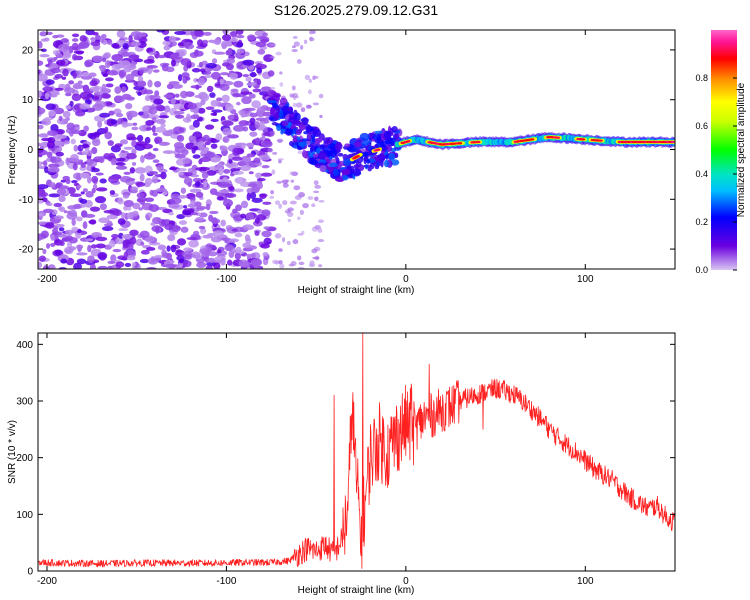  Describe the element at coordinates (716, 174) in the screenshot. I see `colorbar-ticks: 0.0 0.2 0.4 0.6 0.8` at that location.